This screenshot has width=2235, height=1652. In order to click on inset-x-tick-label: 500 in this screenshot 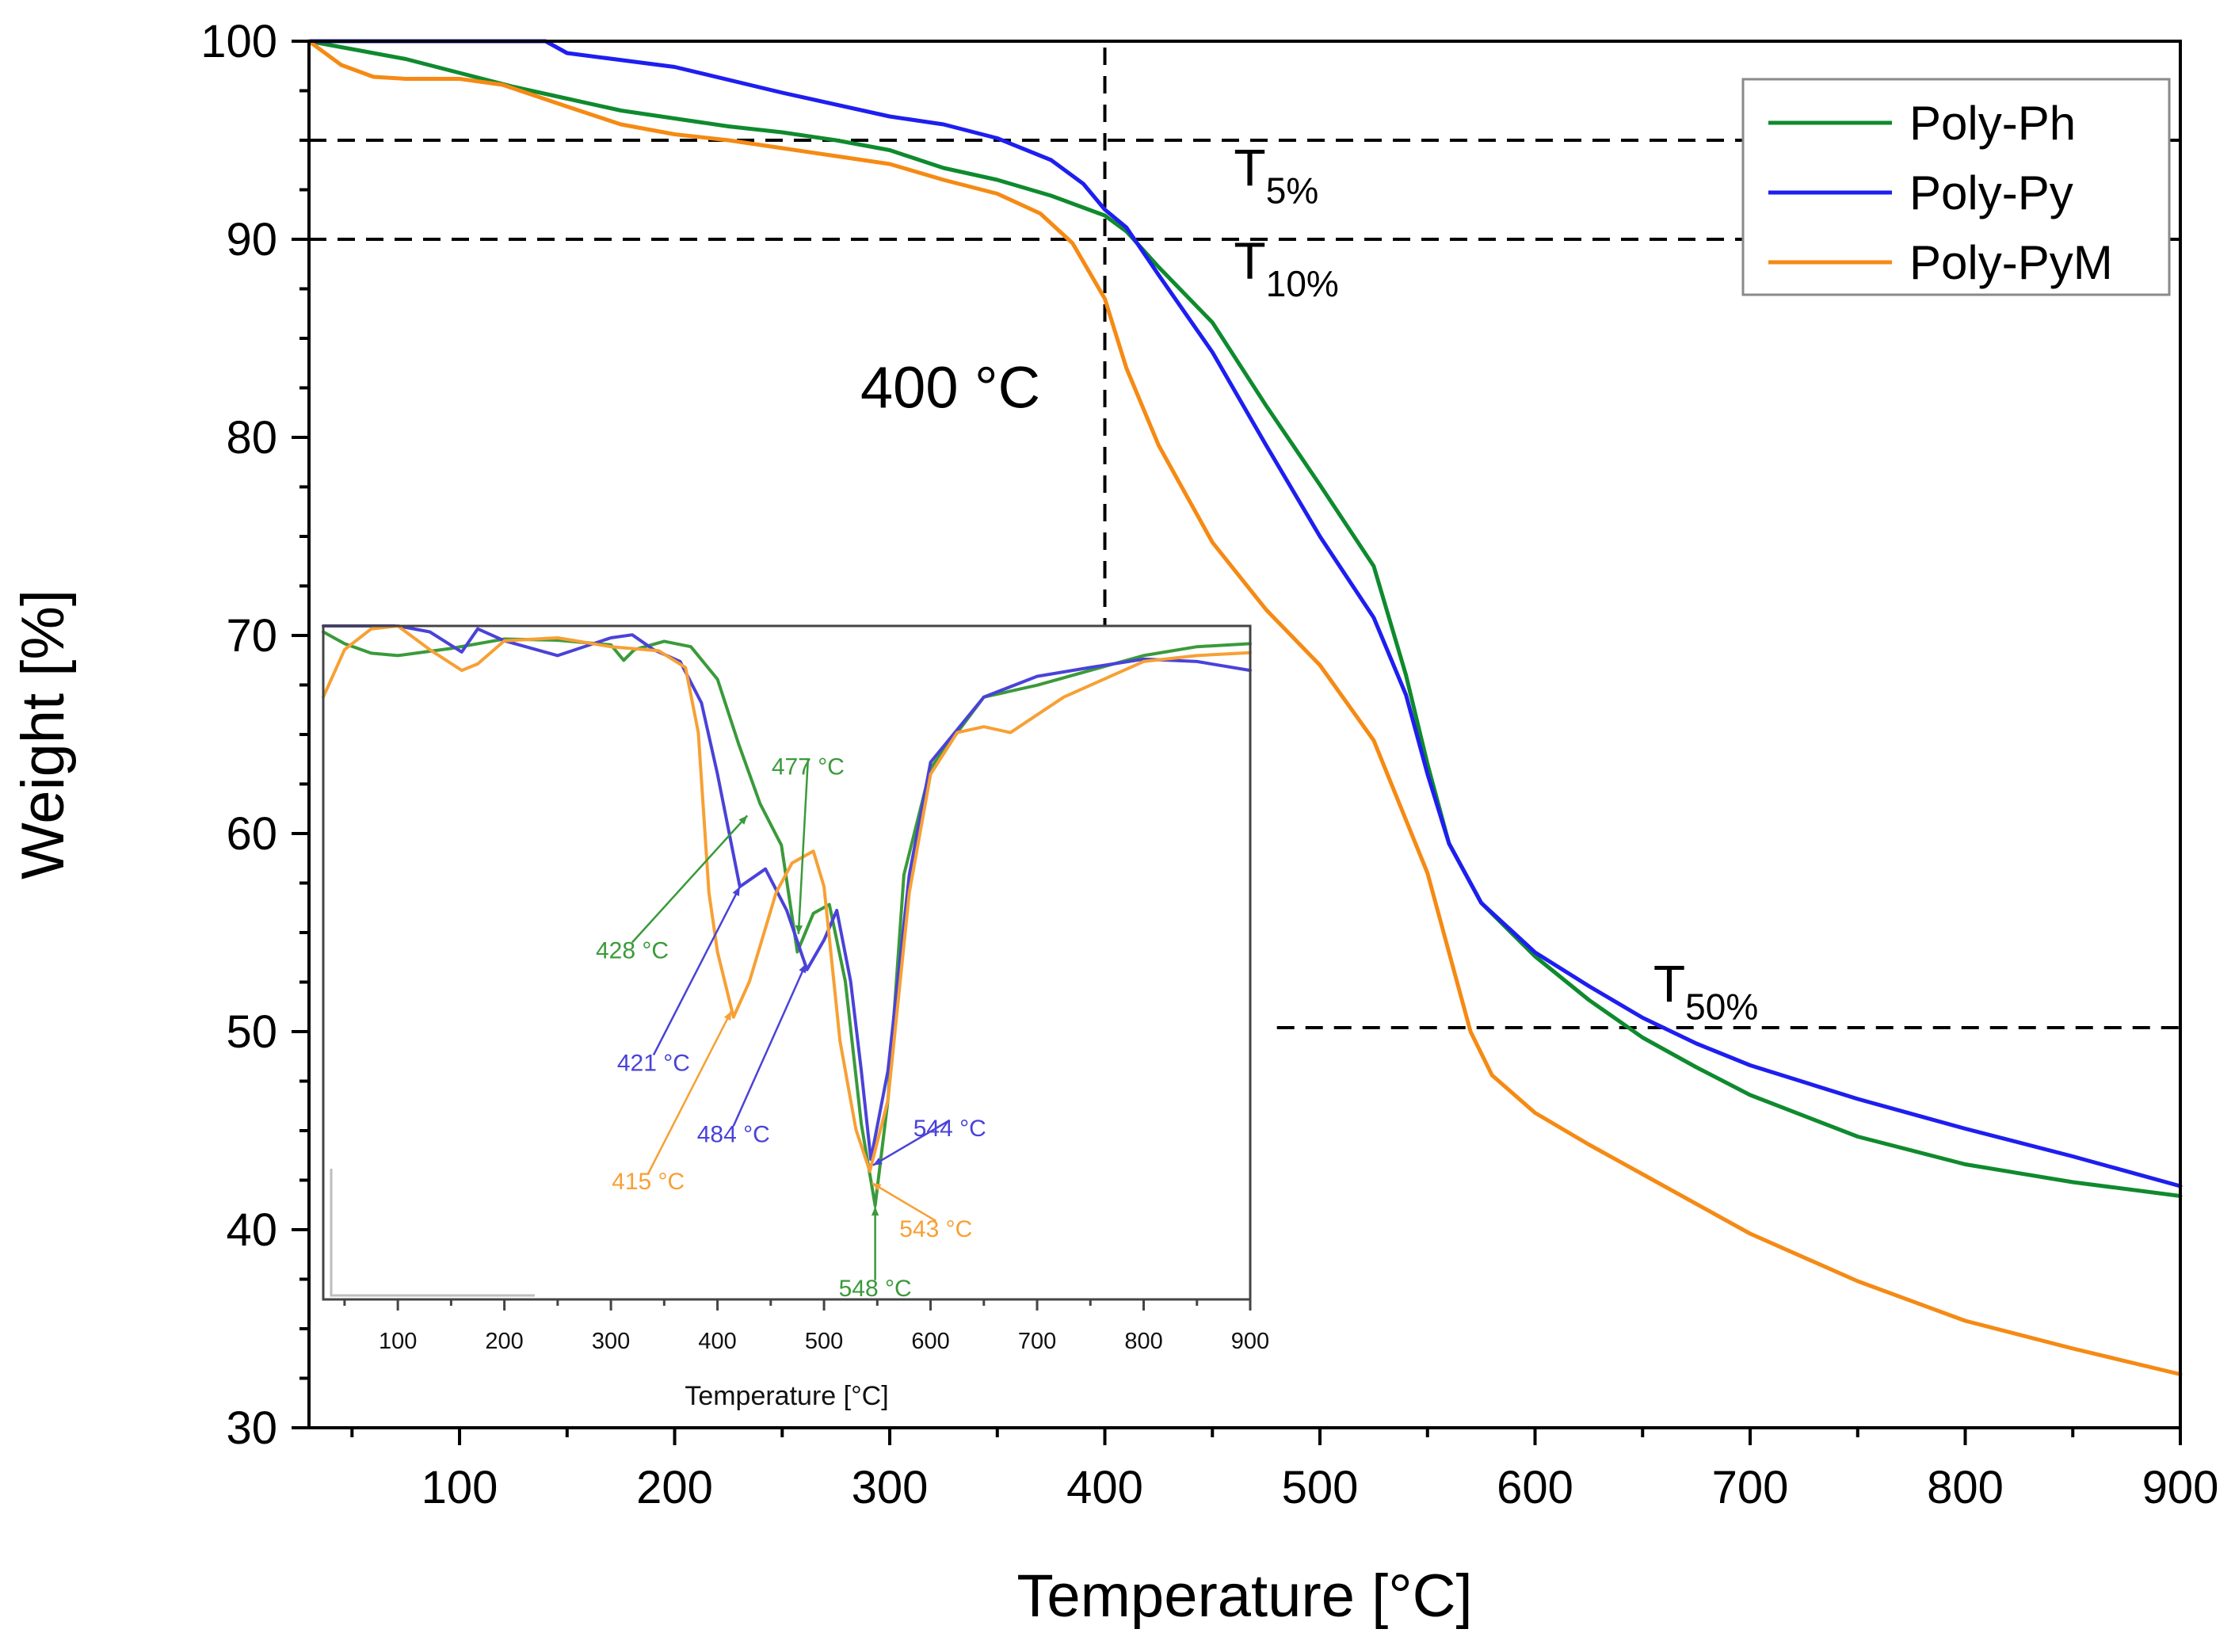, I will do `click(824, 1341)`.